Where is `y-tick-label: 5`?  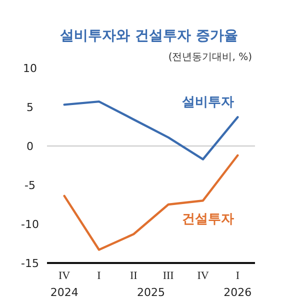
y-tick-label: 5 is located at coordinates (30, 107).